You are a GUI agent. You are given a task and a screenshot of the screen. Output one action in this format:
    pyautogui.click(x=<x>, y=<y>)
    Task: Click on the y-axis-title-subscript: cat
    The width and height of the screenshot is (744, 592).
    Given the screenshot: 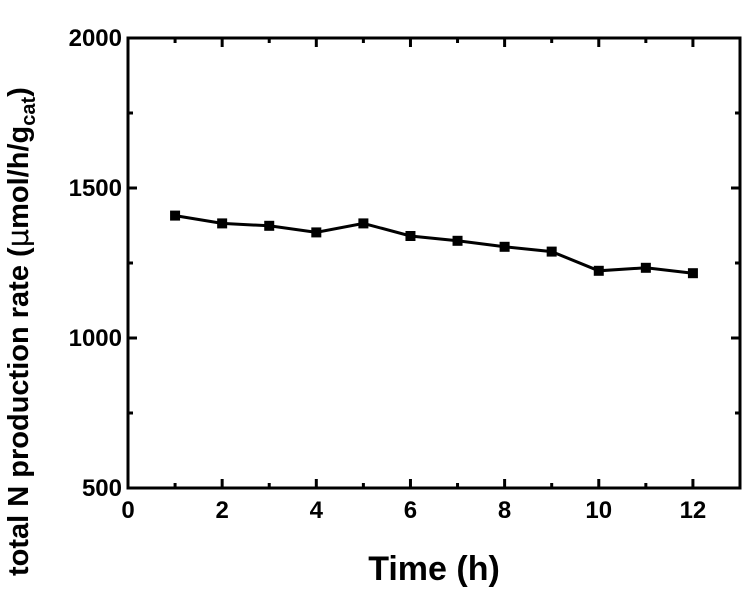 What is the action you would take?
    pyautogui.click(x=29, y=111)
    